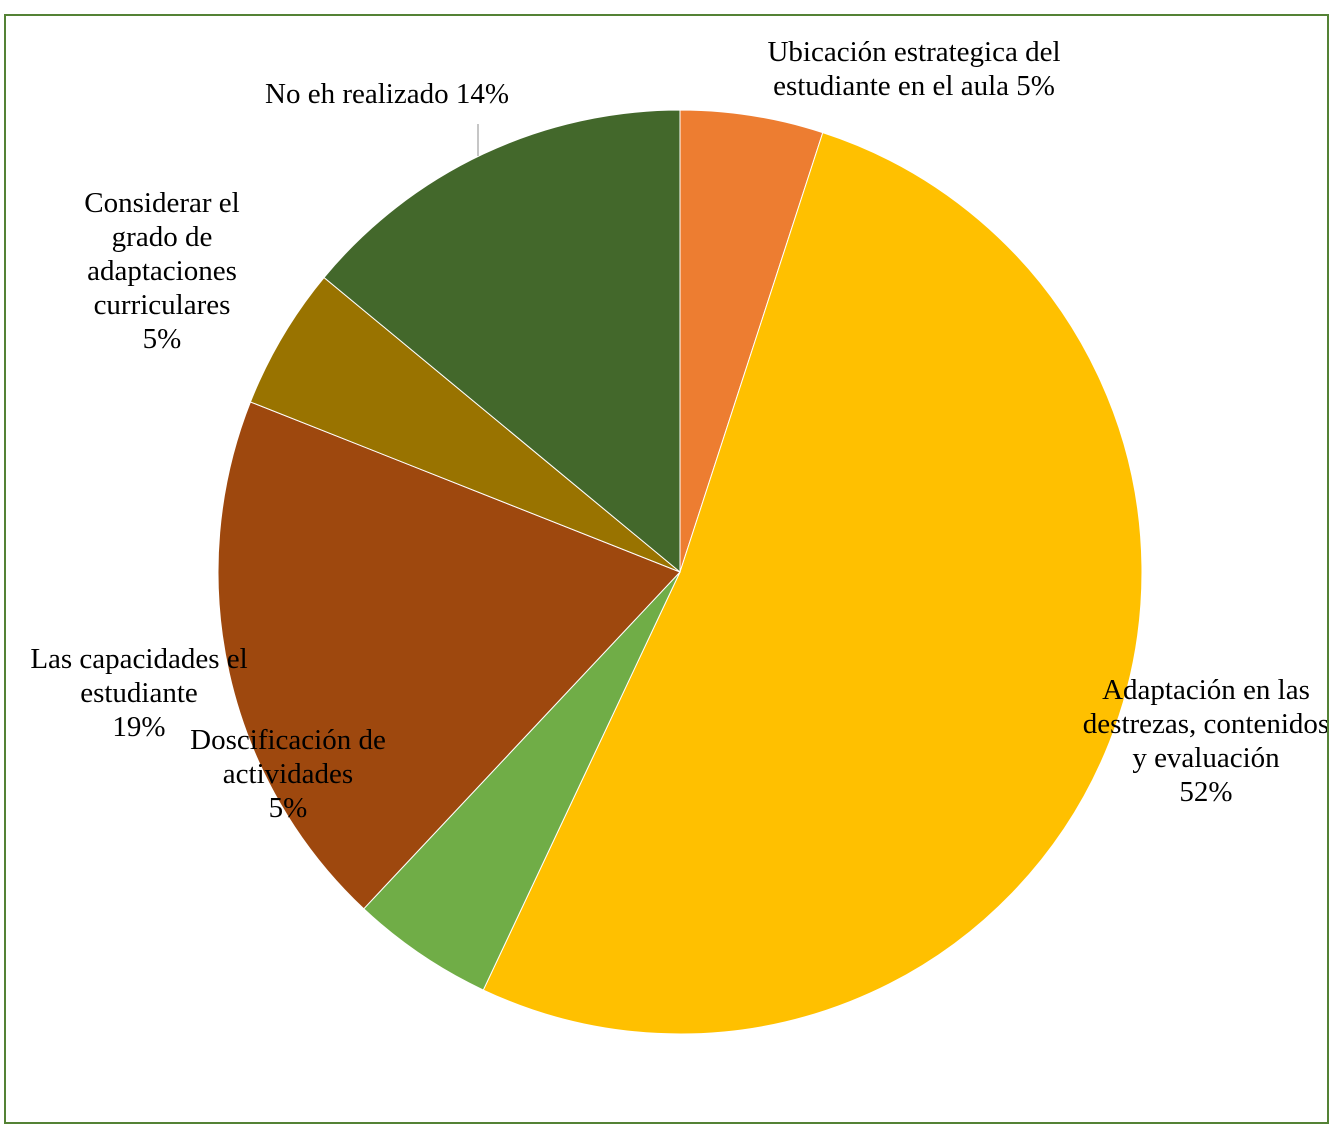  What do you see at coordinates (387, 94) in the screenshot?
I see `slice-label-5: No eh realizado 14%` at bounding box center [387, 94].